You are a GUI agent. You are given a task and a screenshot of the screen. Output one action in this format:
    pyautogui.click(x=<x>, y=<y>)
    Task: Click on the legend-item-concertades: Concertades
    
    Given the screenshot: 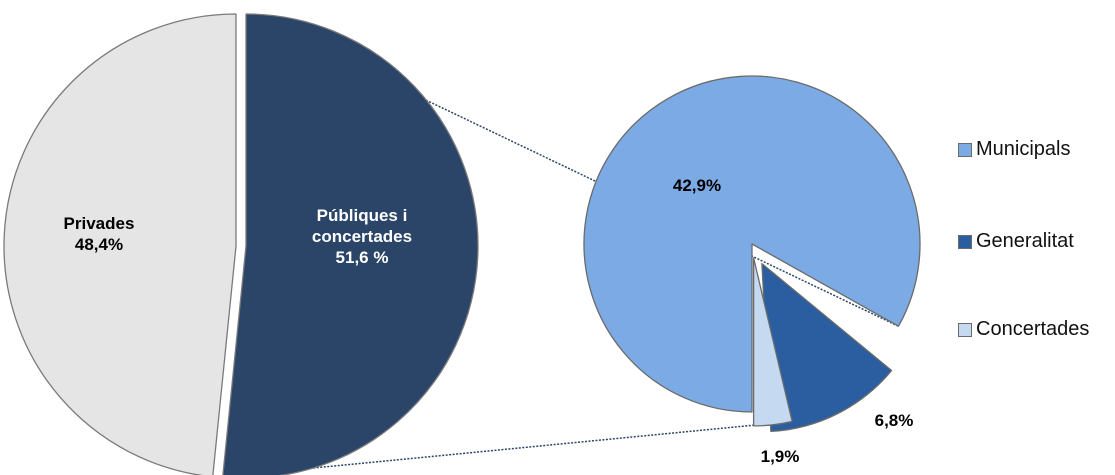 What is the action you would take?
    pyautogui.click(x=1023, y=329)
    